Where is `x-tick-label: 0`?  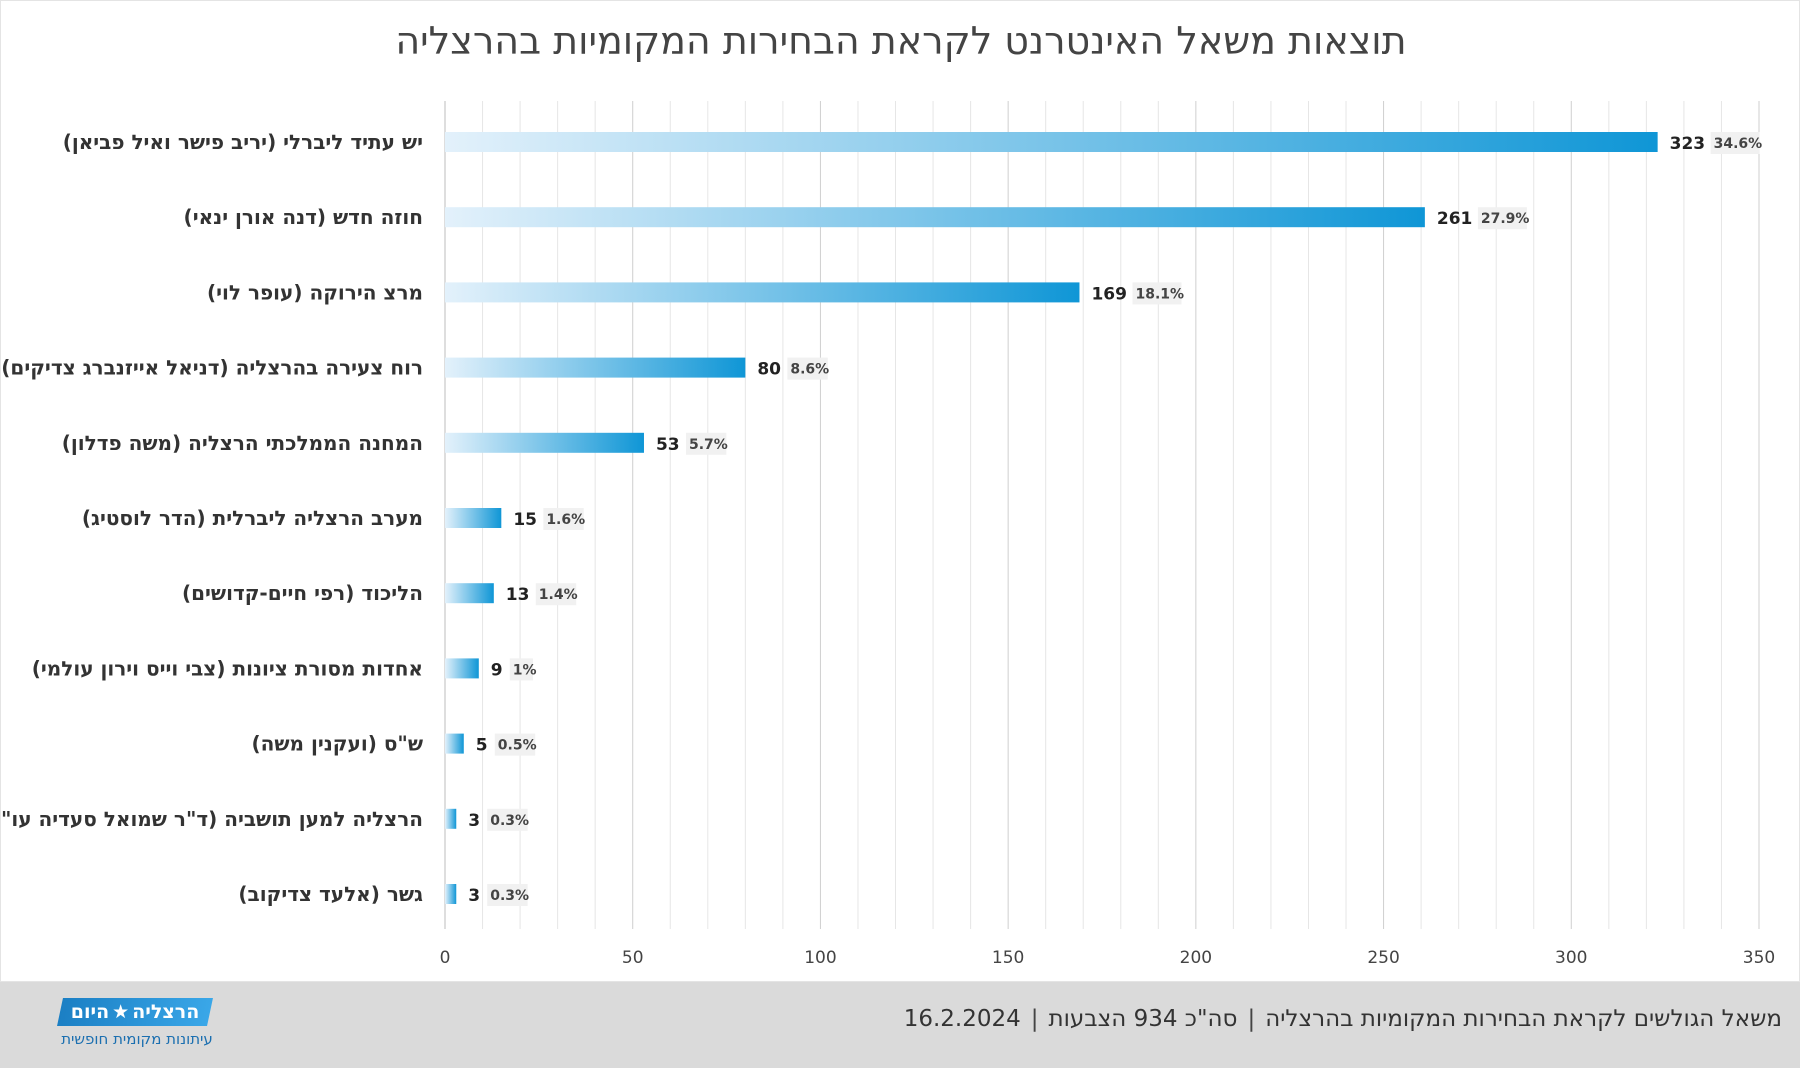 x-tick-label: 0 is located at coordinates (445, 958).